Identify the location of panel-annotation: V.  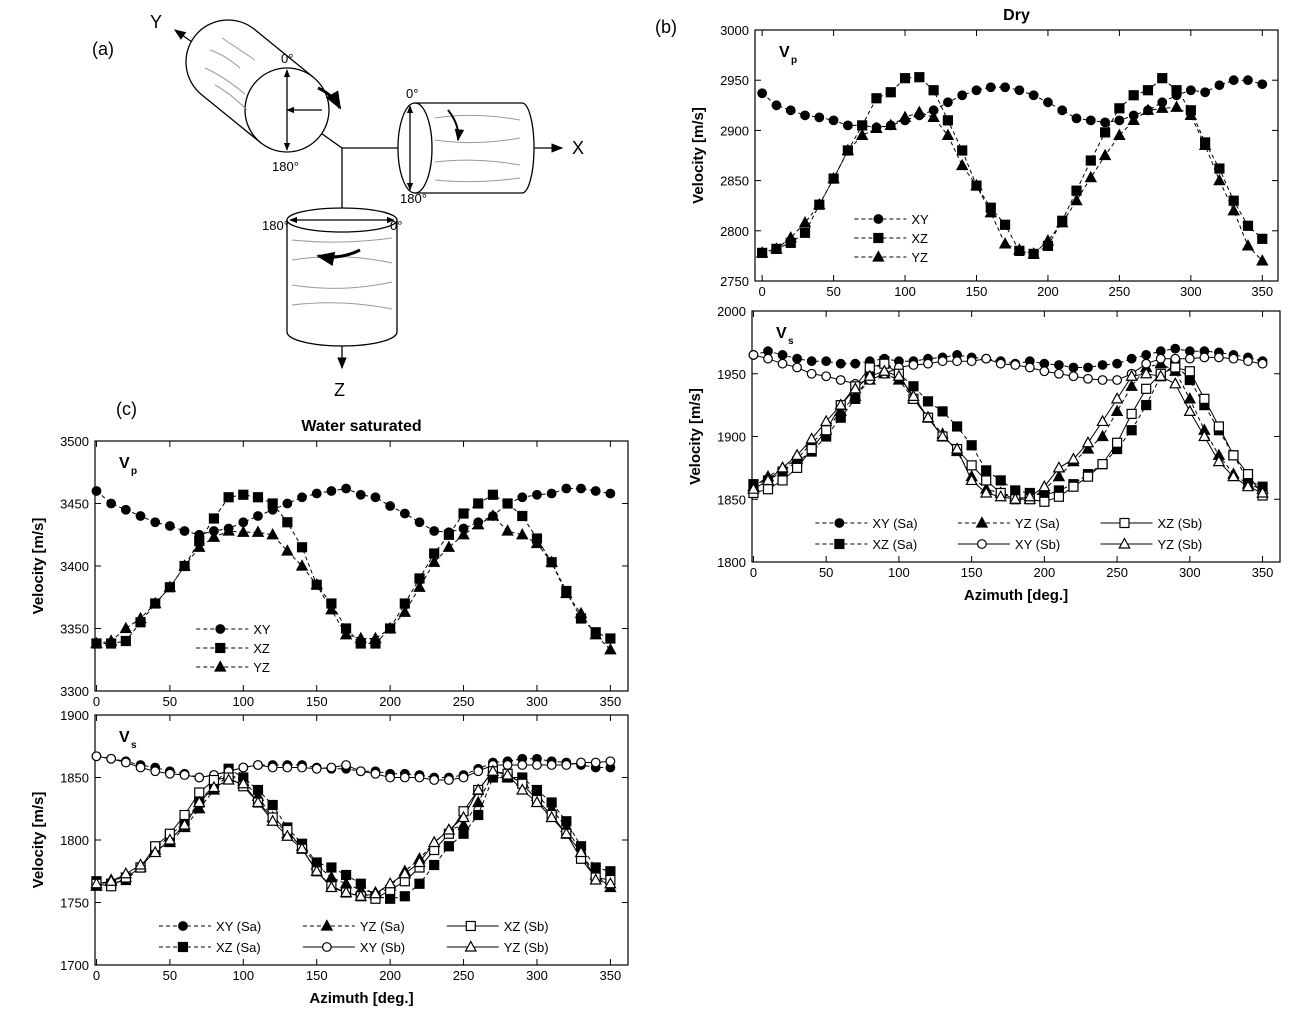
(781, 333).